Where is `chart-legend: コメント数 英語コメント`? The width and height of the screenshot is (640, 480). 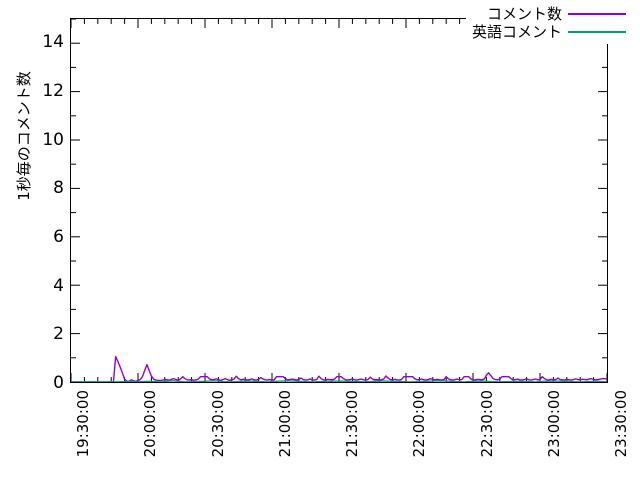
chart-legend: コメント数 英語コメント is located at coordinates (547, 23).